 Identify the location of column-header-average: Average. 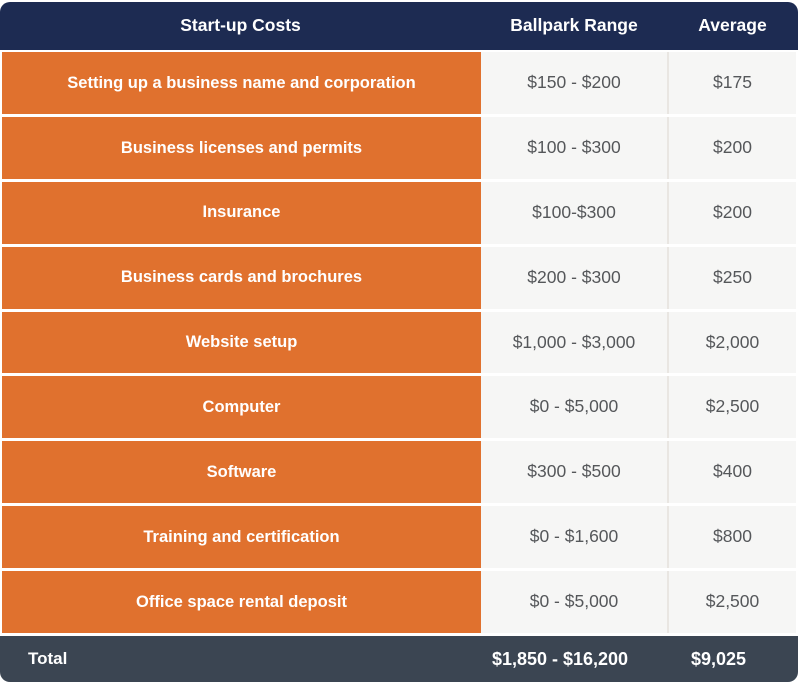
(732, 25).